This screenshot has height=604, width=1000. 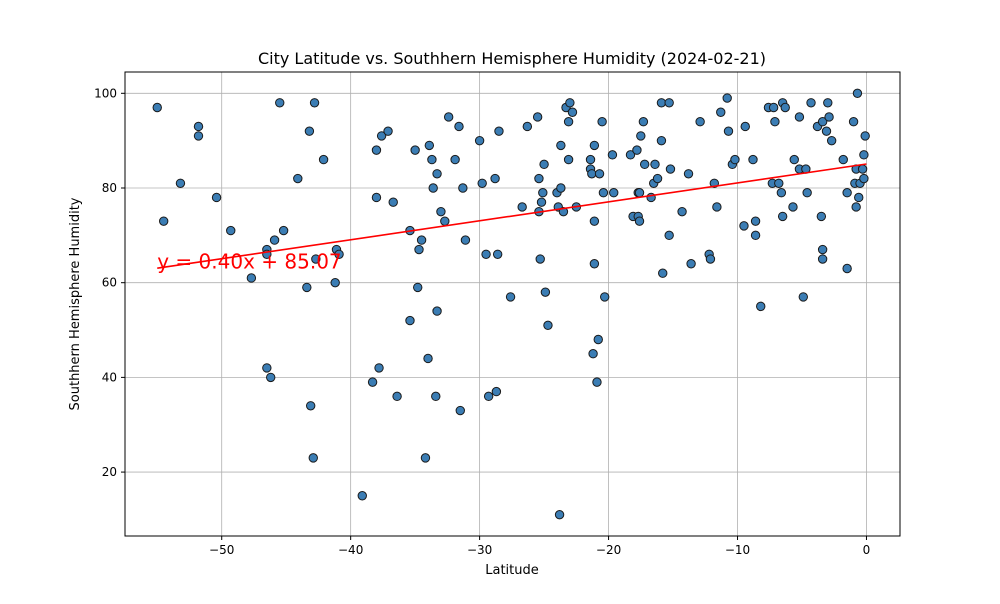 What do you see at coordinates (608, 550) in the screenshot?
I see `x-tick-label: −20` at bounding box center [608, 550].